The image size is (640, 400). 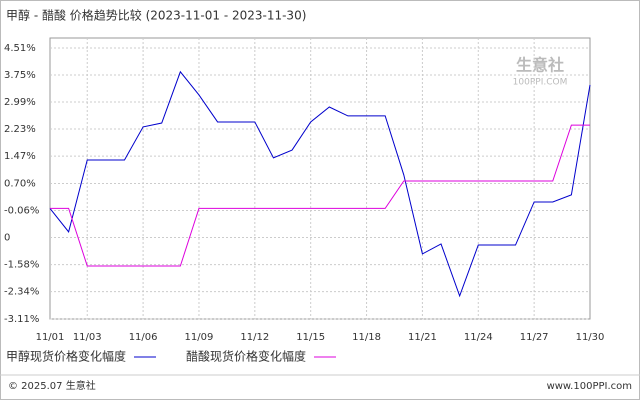 I want to click on x-tick-label: 11/09, so click(x=199, y=337).